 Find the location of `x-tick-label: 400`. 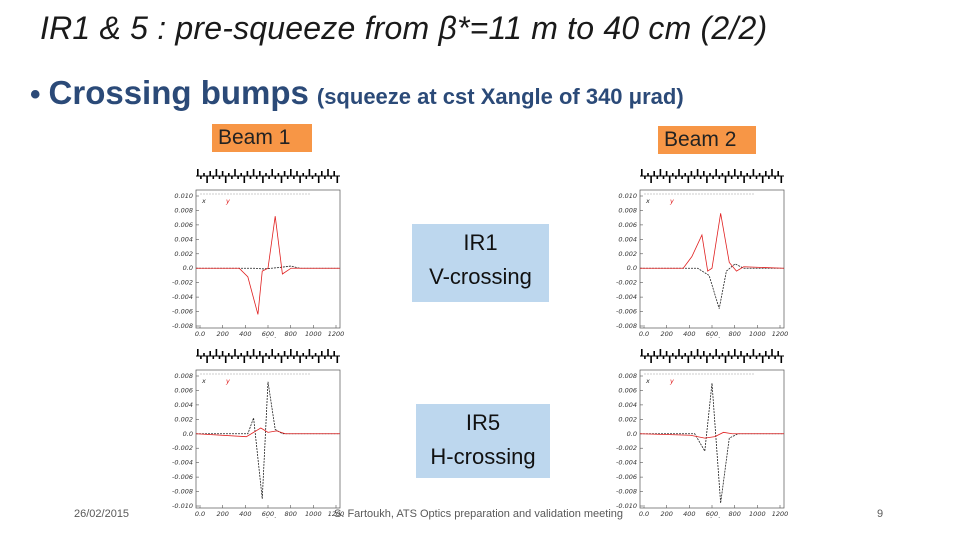

x-tick-label: 400 is located at coordinates (689, 514).